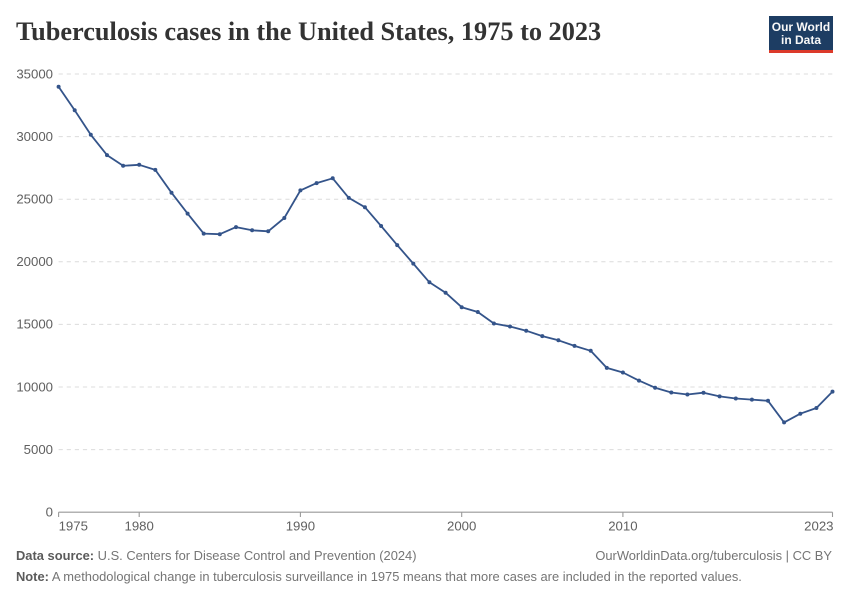  I want to click on svg-text: 2023, so click(818, 525).